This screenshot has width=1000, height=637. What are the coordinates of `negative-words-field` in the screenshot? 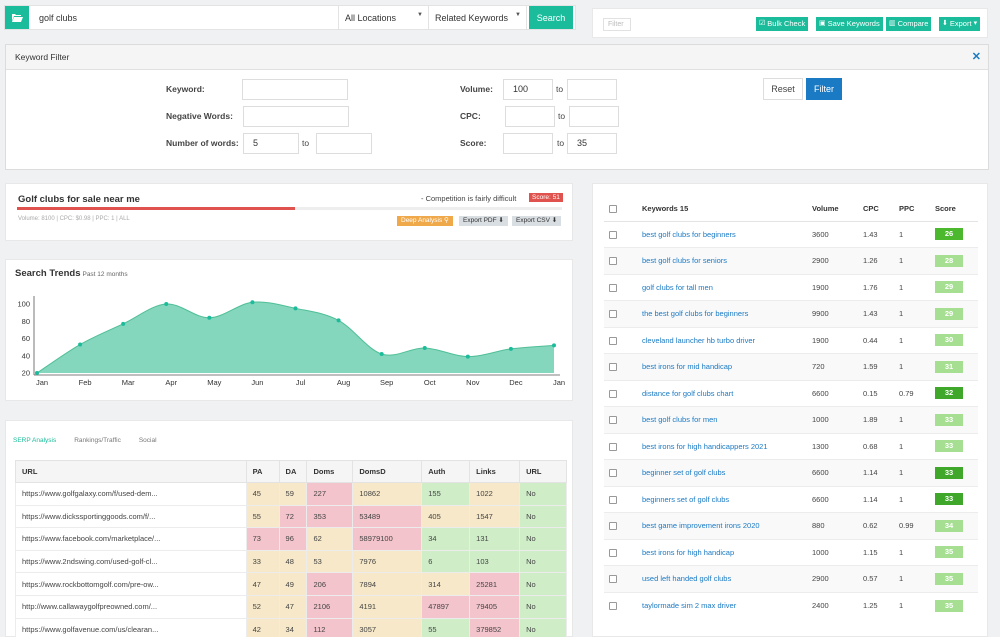 It's located at (296, 116).